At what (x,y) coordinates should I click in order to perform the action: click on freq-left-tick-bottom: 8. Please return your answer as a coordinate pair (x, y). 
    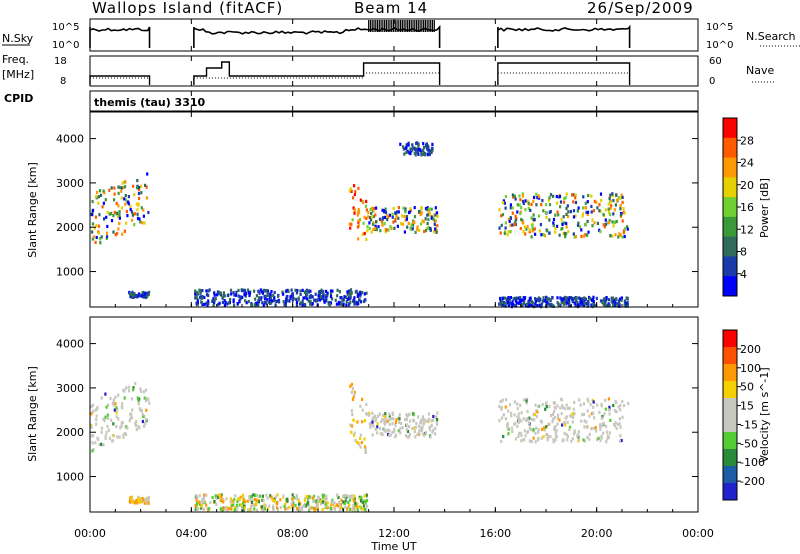
    Looking at the image, I should click on (63, 81).